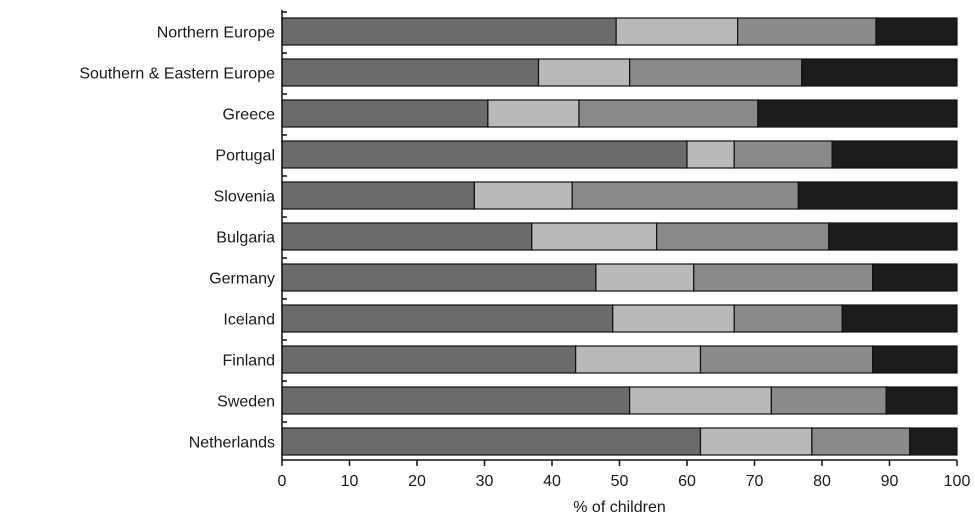 The height and width of the screenshot is (520, 975). I want to click on x-tick-label: 40, so click(552, 481).